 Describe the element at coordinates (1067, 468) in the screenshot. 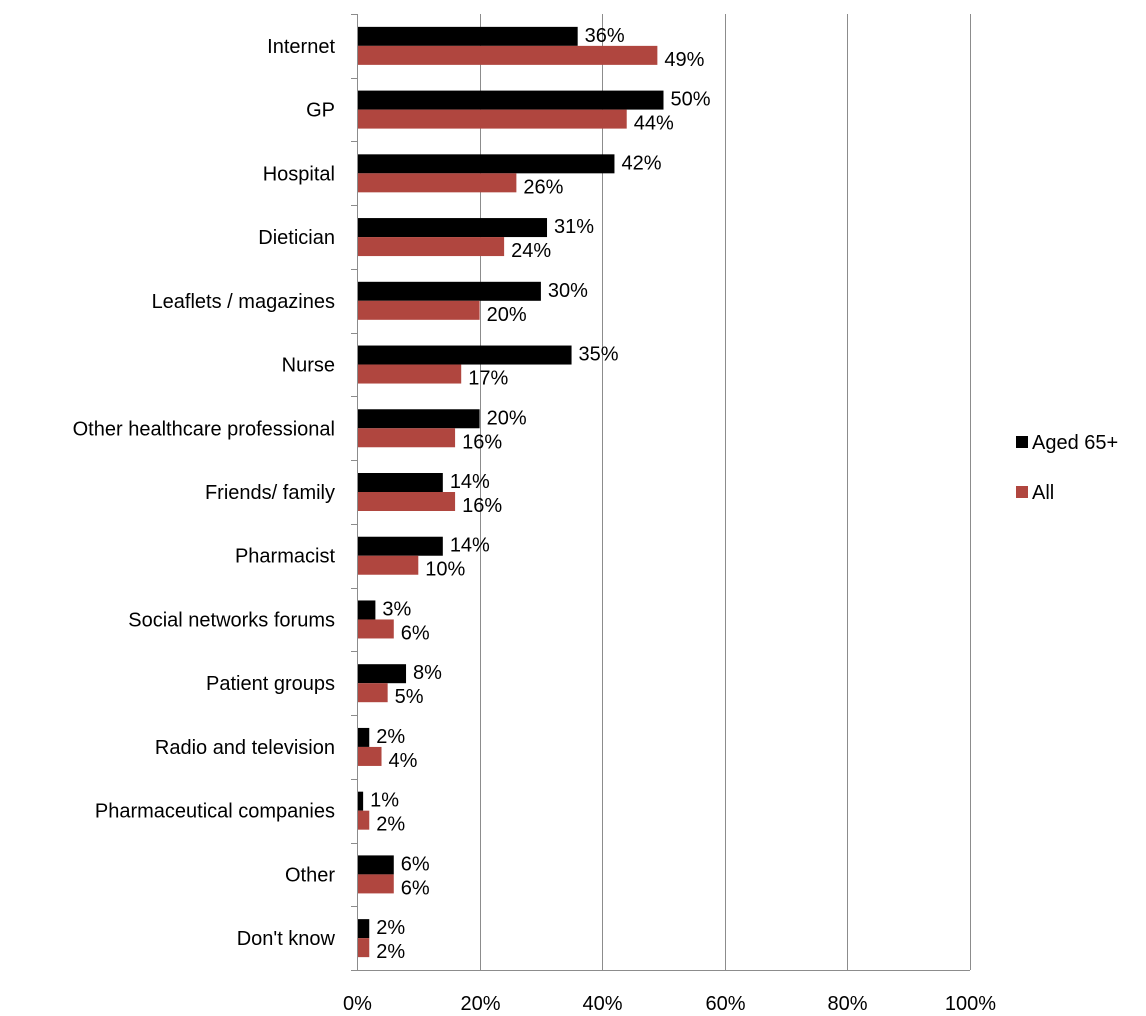

I see `legend: Aged 65+ All` at that location.